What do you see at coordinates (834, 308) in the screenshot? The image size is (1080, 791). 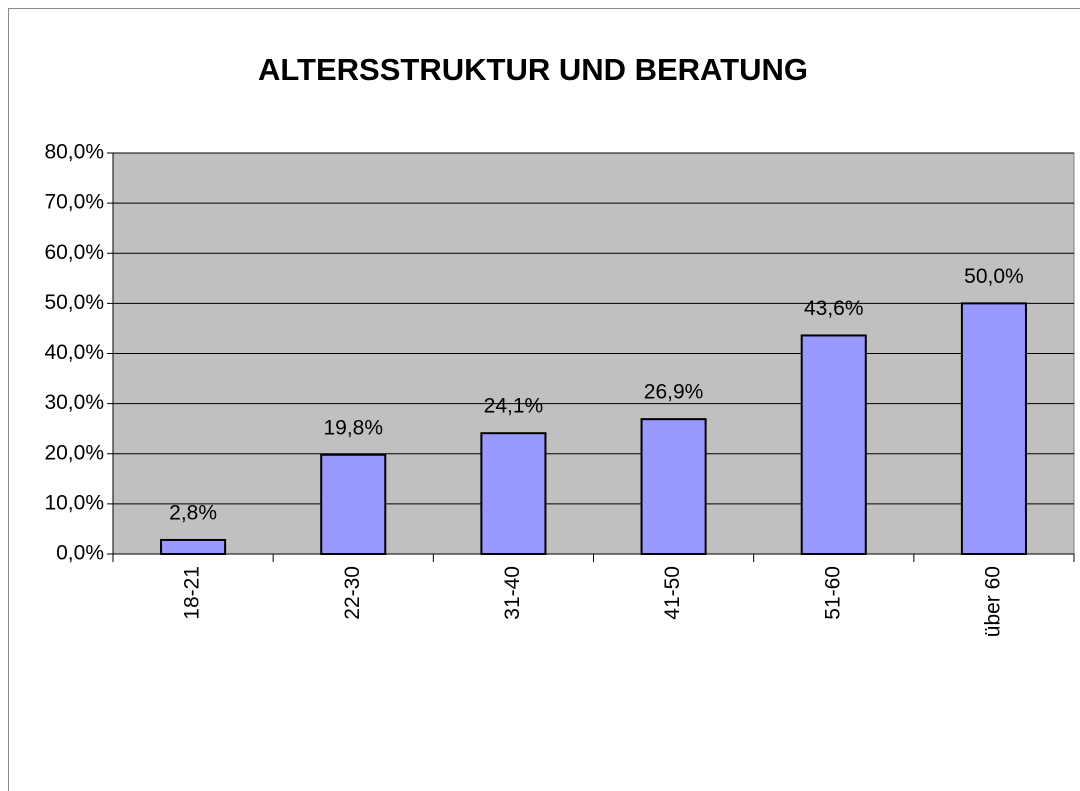 I see `value-label: 43,6%` at bounding box center [834, 308].